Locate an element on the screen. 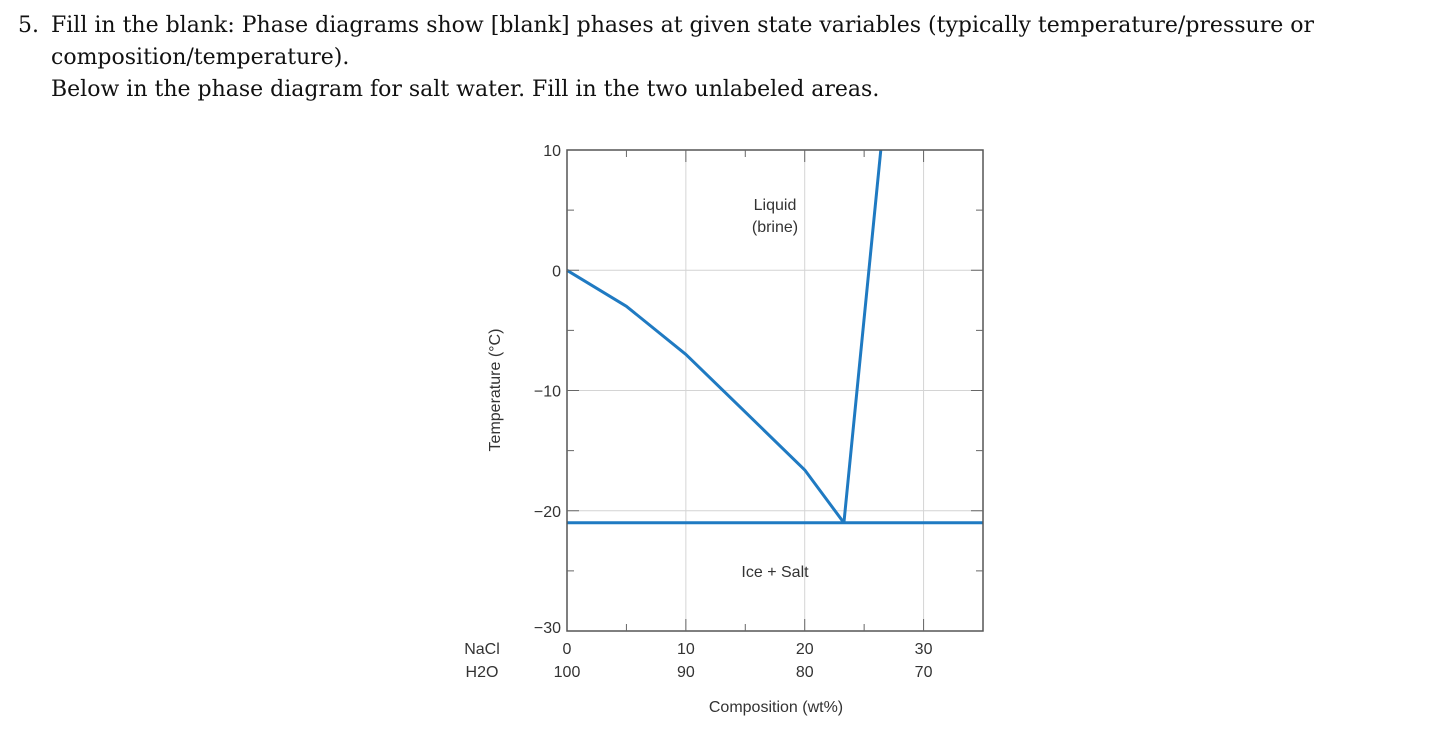 Image resolution: width=1449 pixels, height=746 pixels. y-tick-label: −30 is located at coordinates (547, 628).